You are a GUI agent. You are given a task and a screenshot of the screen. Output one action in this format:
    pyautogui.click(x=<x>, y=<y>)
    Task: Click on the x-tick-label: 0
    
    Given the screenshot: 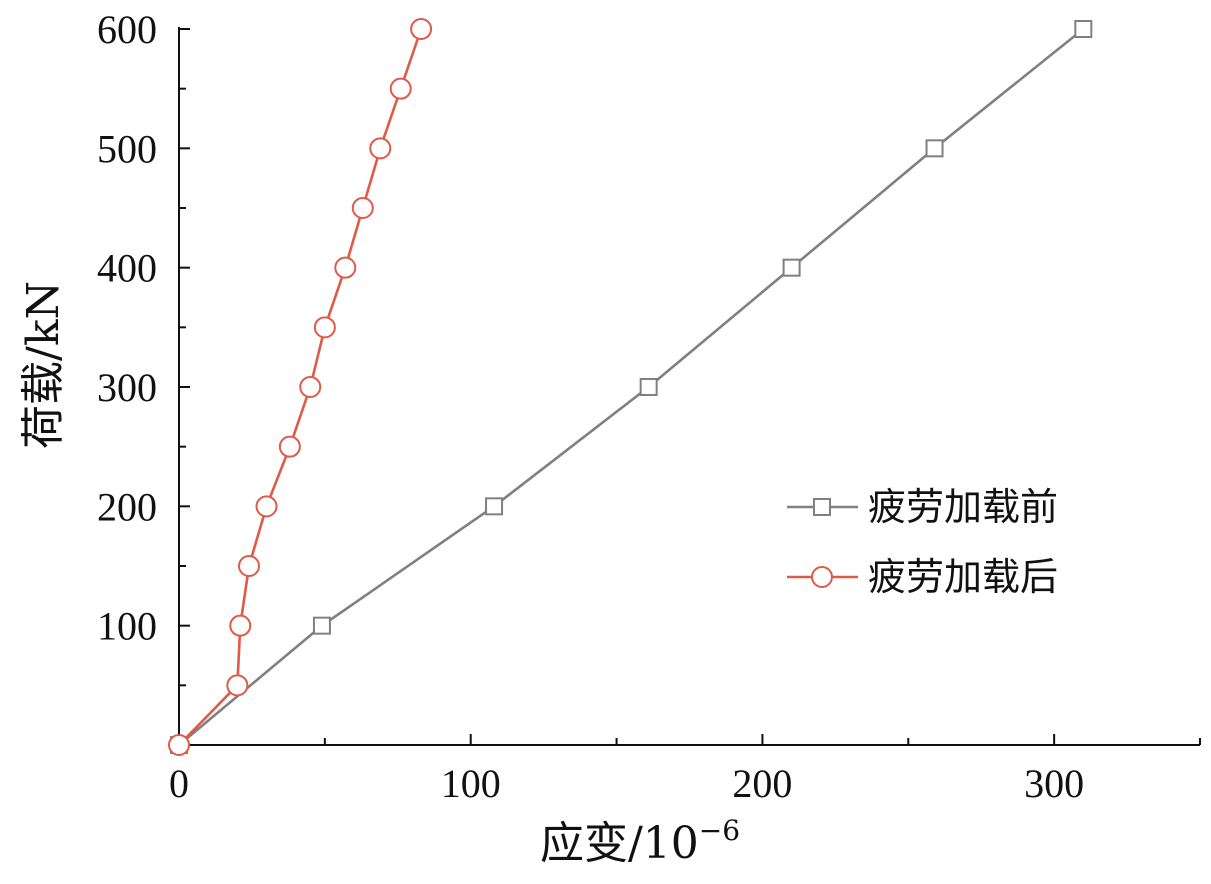 What is the action you would take?
    pyautogui.click(x=179, y=783)
    